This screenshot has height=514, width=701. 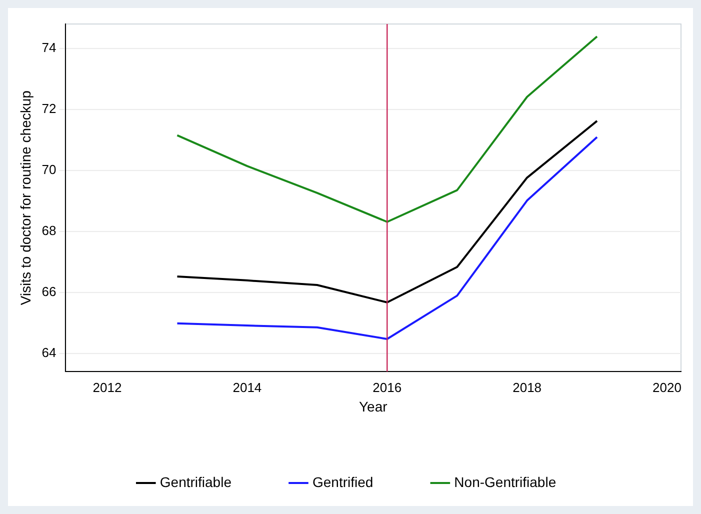 I want to click on y-tick-label: 68, so click(x=49, y=230).